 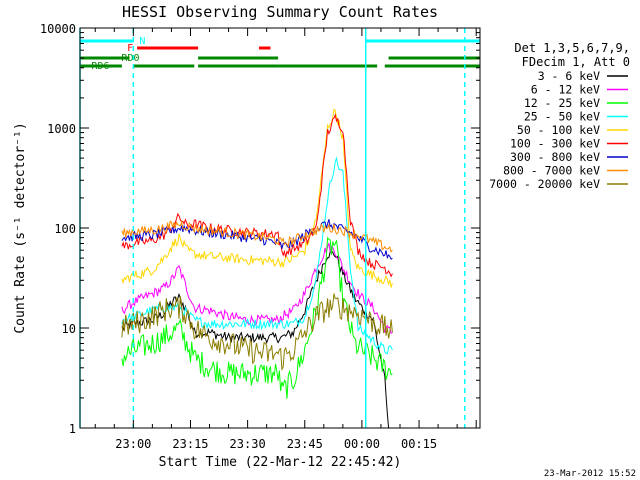 What do you see at coordinates (20, 227) in the screenshot?
I see `y-axis-label: Count Rate (s⁻¹ detector⁻¹)` at bounding box center [20, 227].